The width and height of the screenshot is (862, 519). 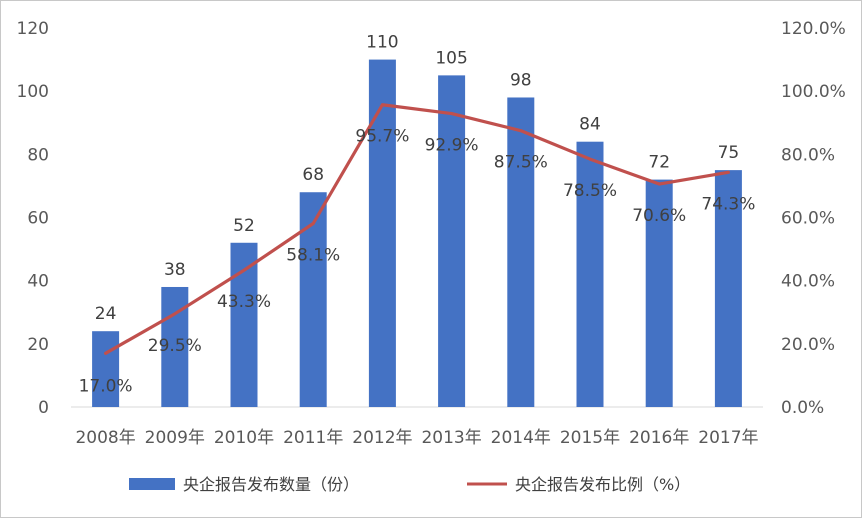 I want to click on legend-line-label: 央企报告发布比例（%）, so click(x=602, y=484).